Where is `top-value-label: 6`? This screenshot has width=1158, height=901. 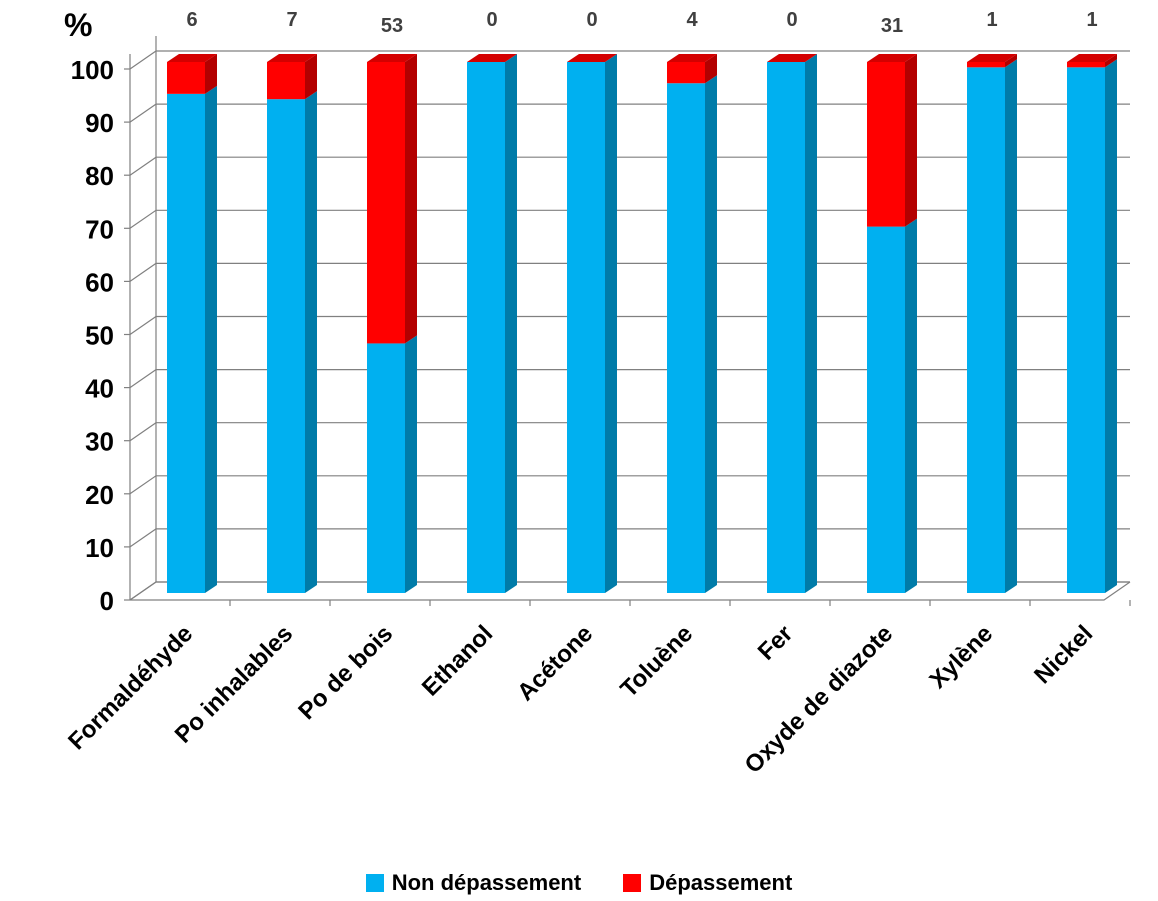
top-value-label: 6 is located at coordinates (191, 20).